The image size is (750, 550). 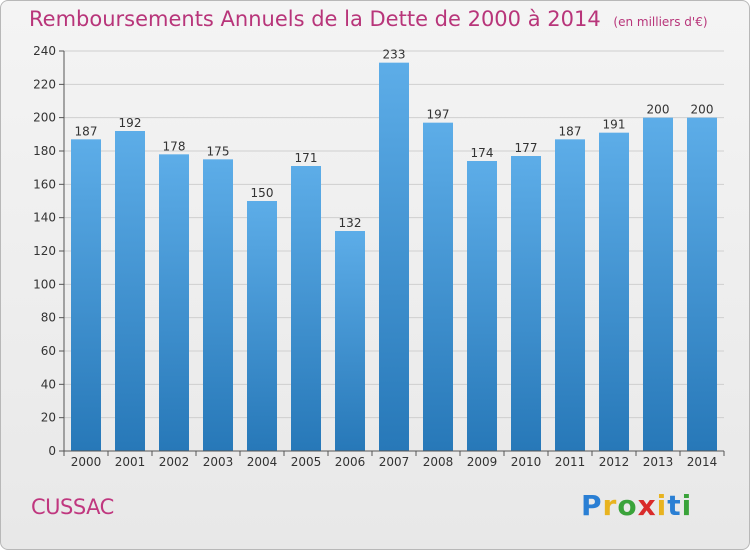 What do you see at coordinates (306, 158) in the screenshot?
I see `data-label: 171` at bounding box center [306, 158].